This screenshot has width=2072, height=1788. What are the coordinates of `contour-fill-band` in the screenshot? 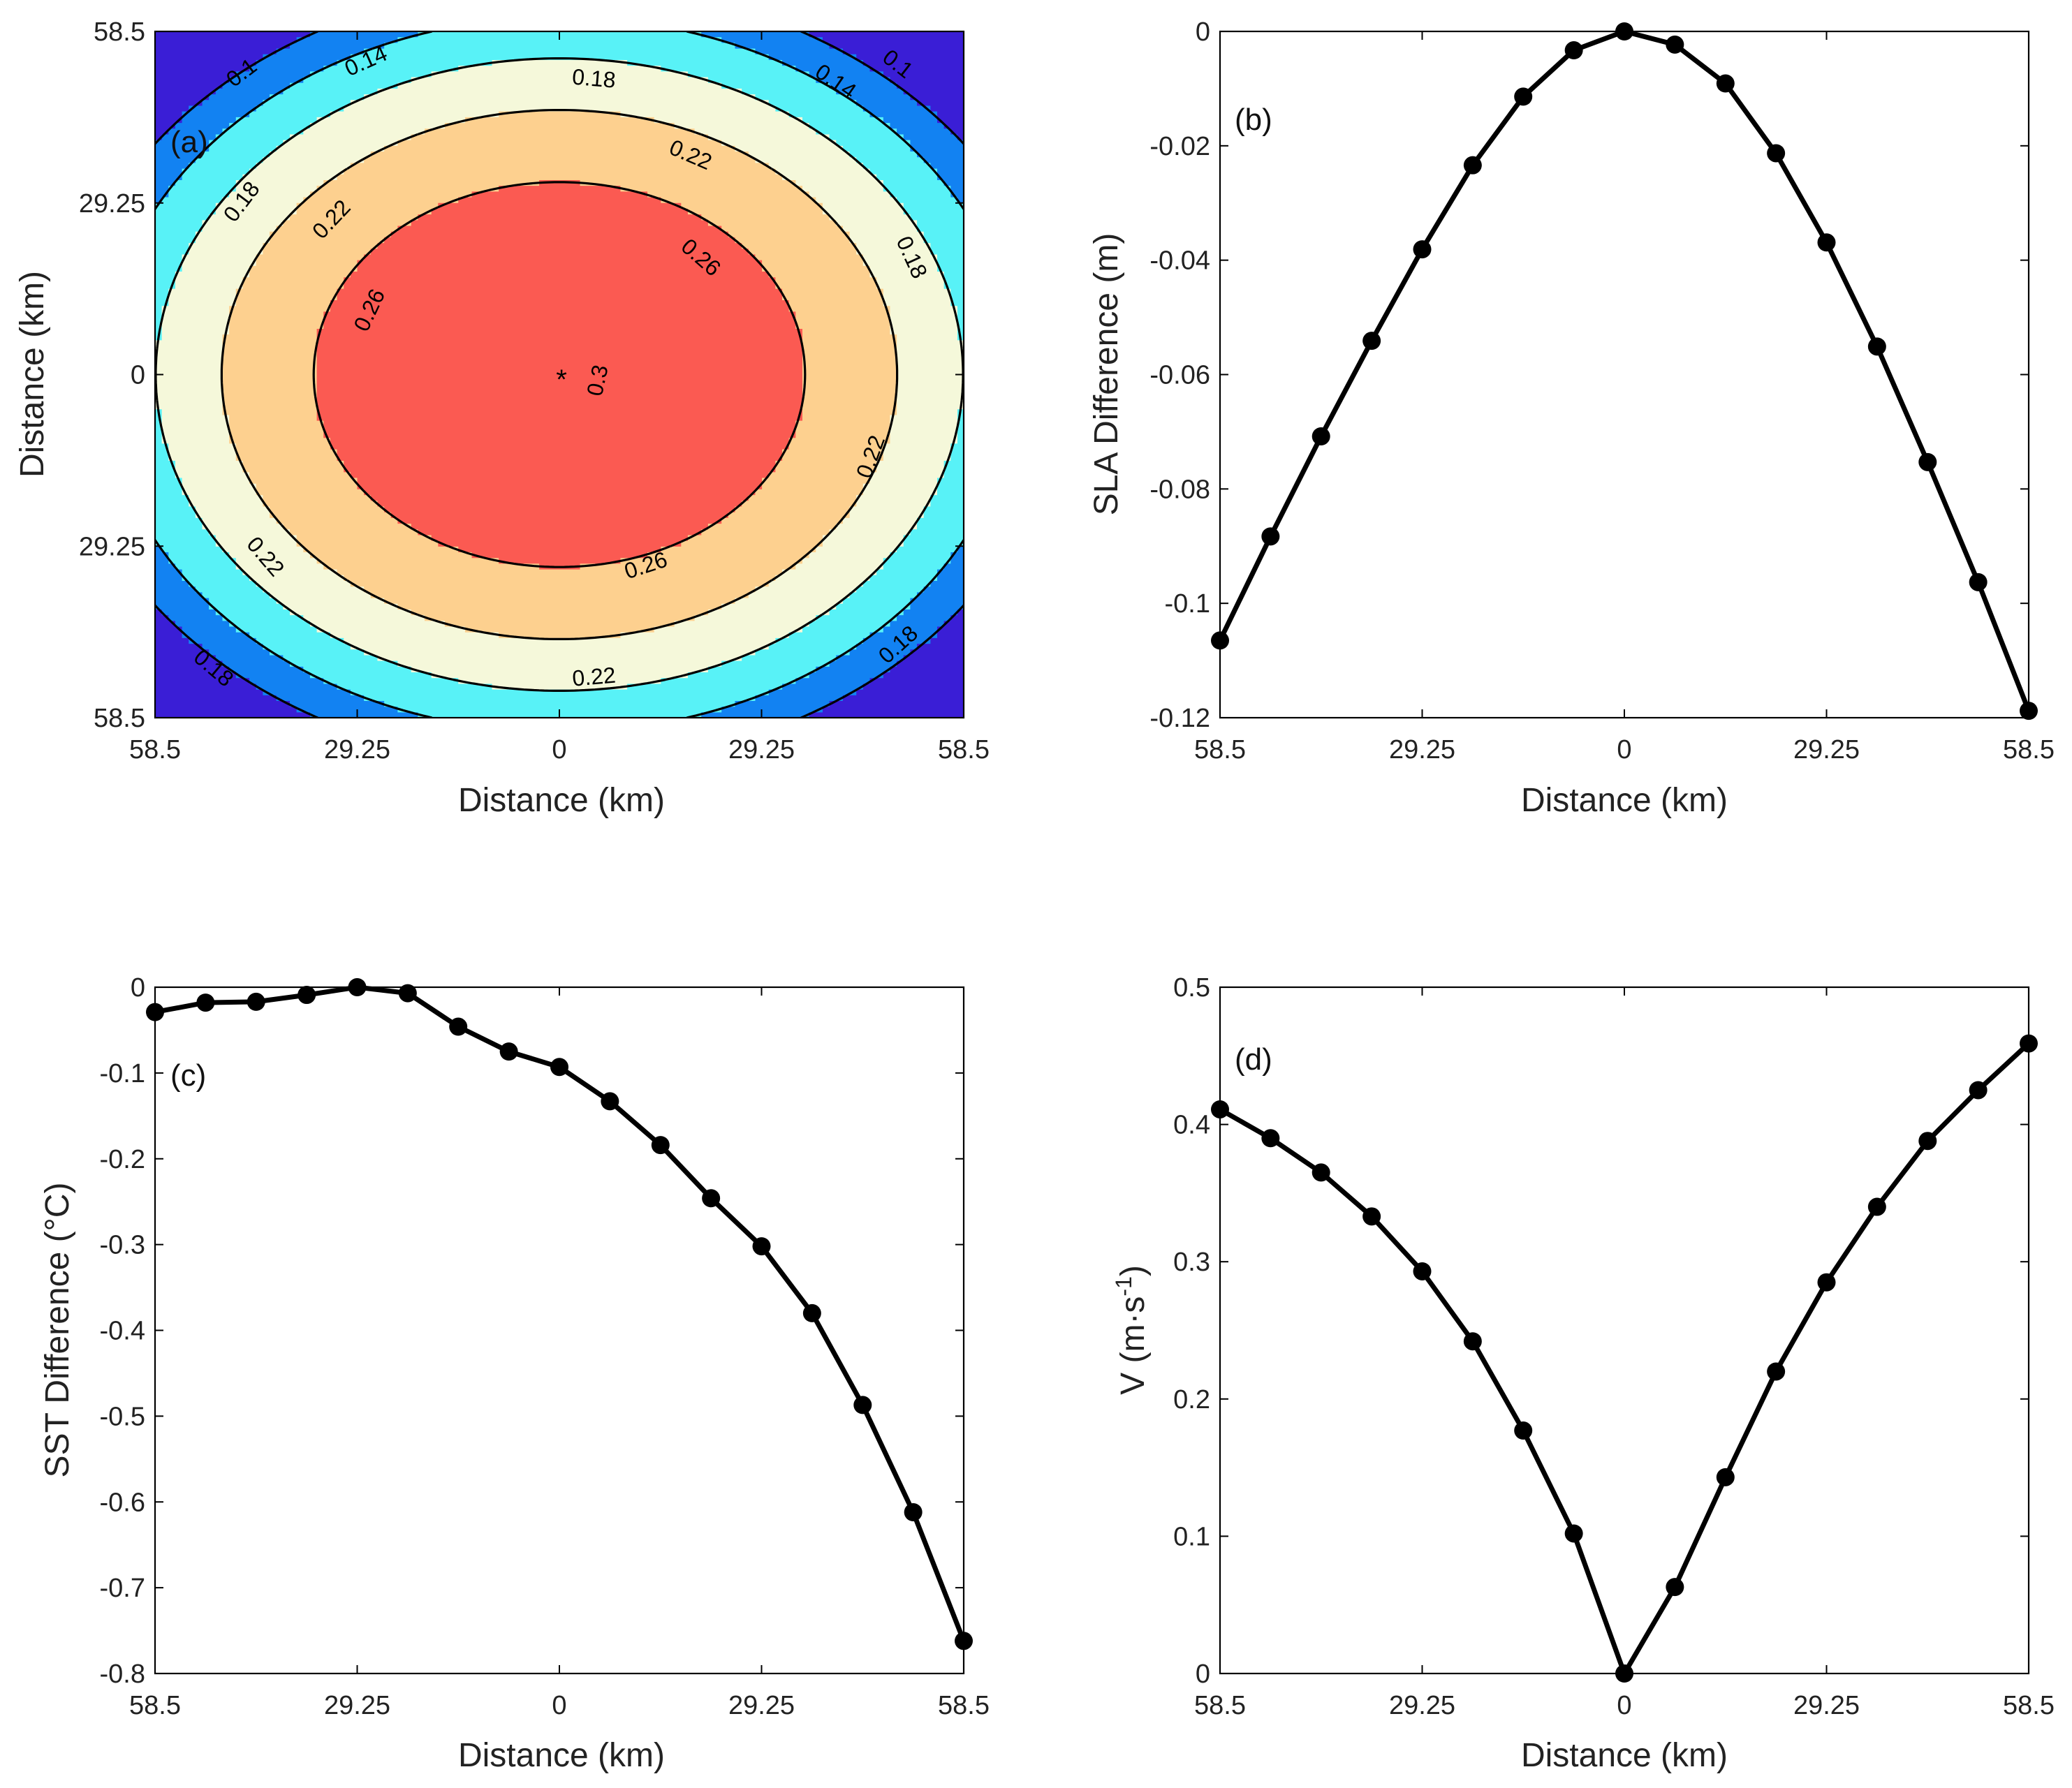 It's located at (559, 374).